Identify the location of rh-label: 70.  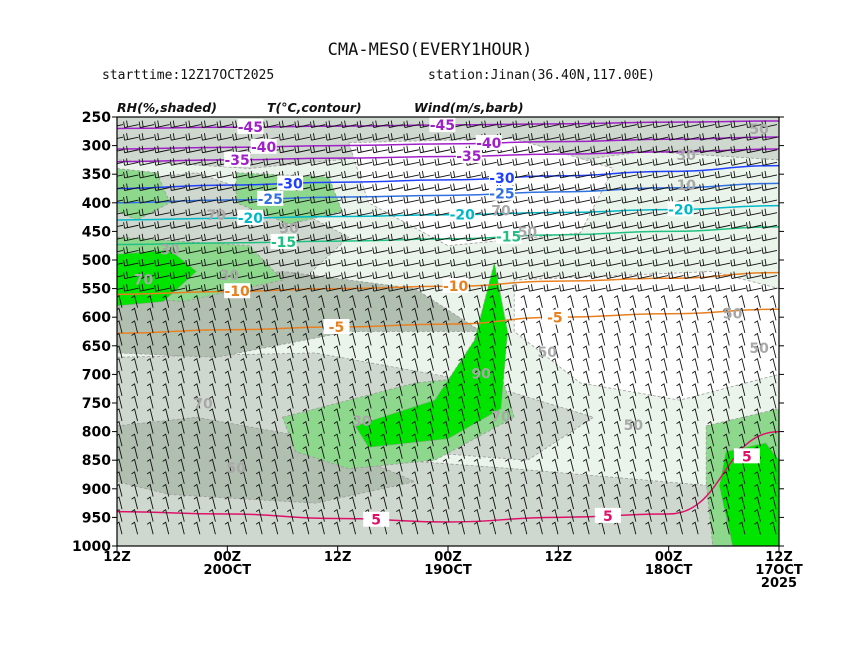
(203, 405).